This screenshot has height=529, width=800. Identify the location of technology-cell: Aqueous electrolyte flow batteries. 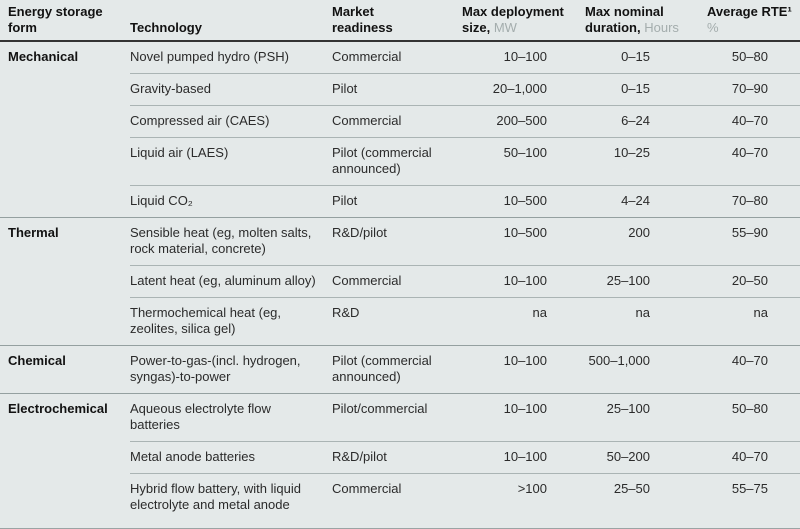
(200, 416).